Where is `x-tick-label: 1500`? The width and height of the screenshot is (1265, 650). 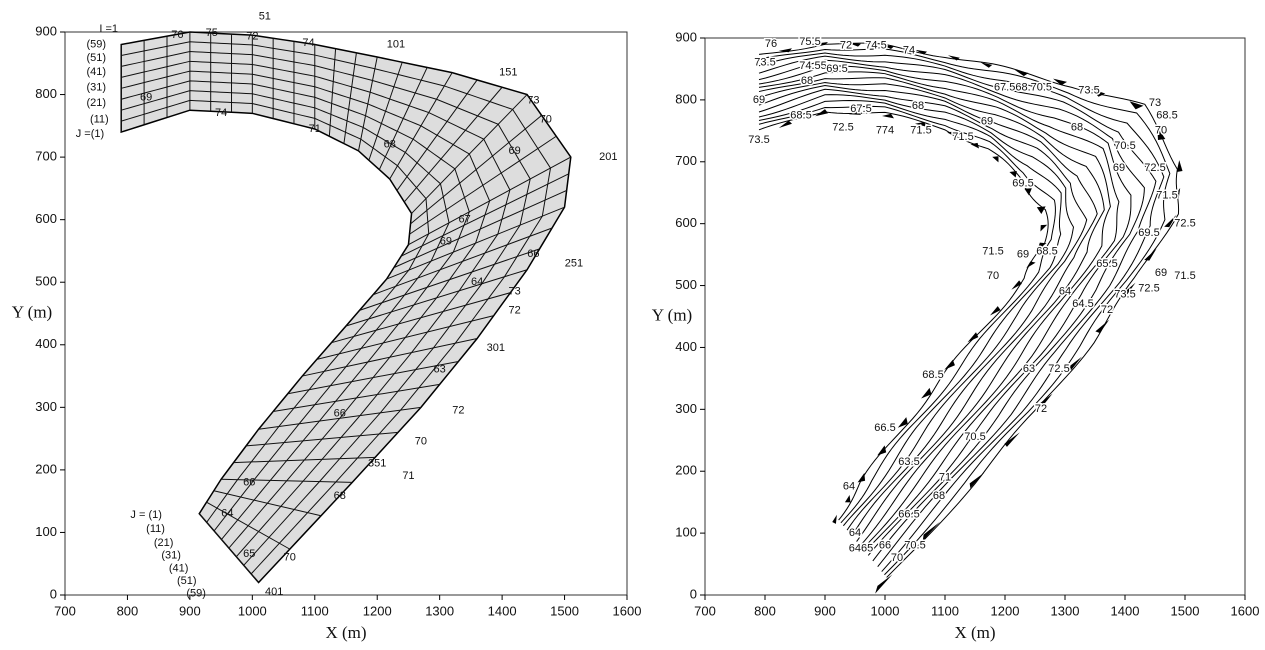 x-tick-label: 1500 is located at coordinates (564, 610).